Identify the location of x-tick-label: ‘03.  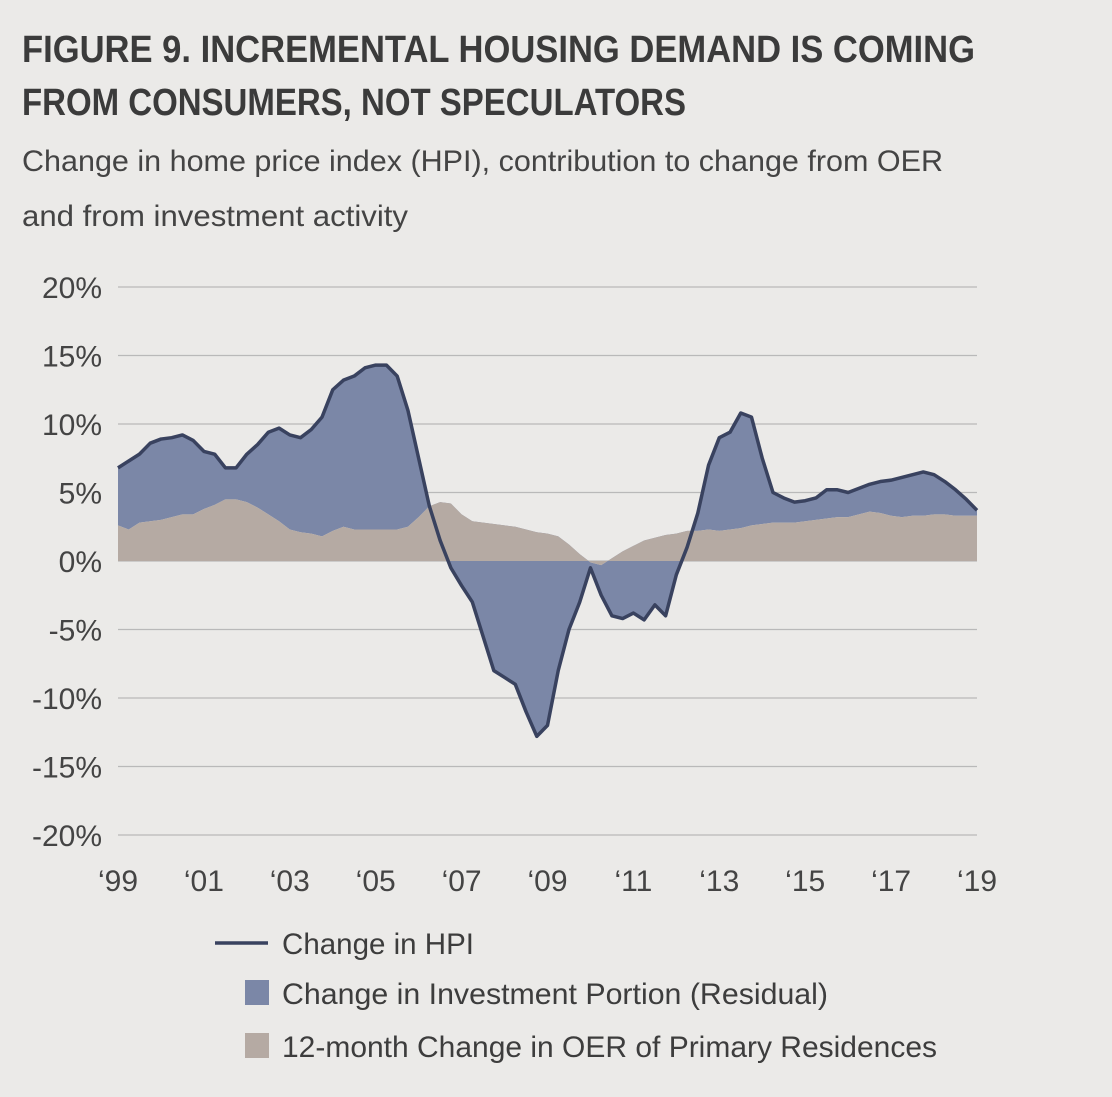
(290, 881).